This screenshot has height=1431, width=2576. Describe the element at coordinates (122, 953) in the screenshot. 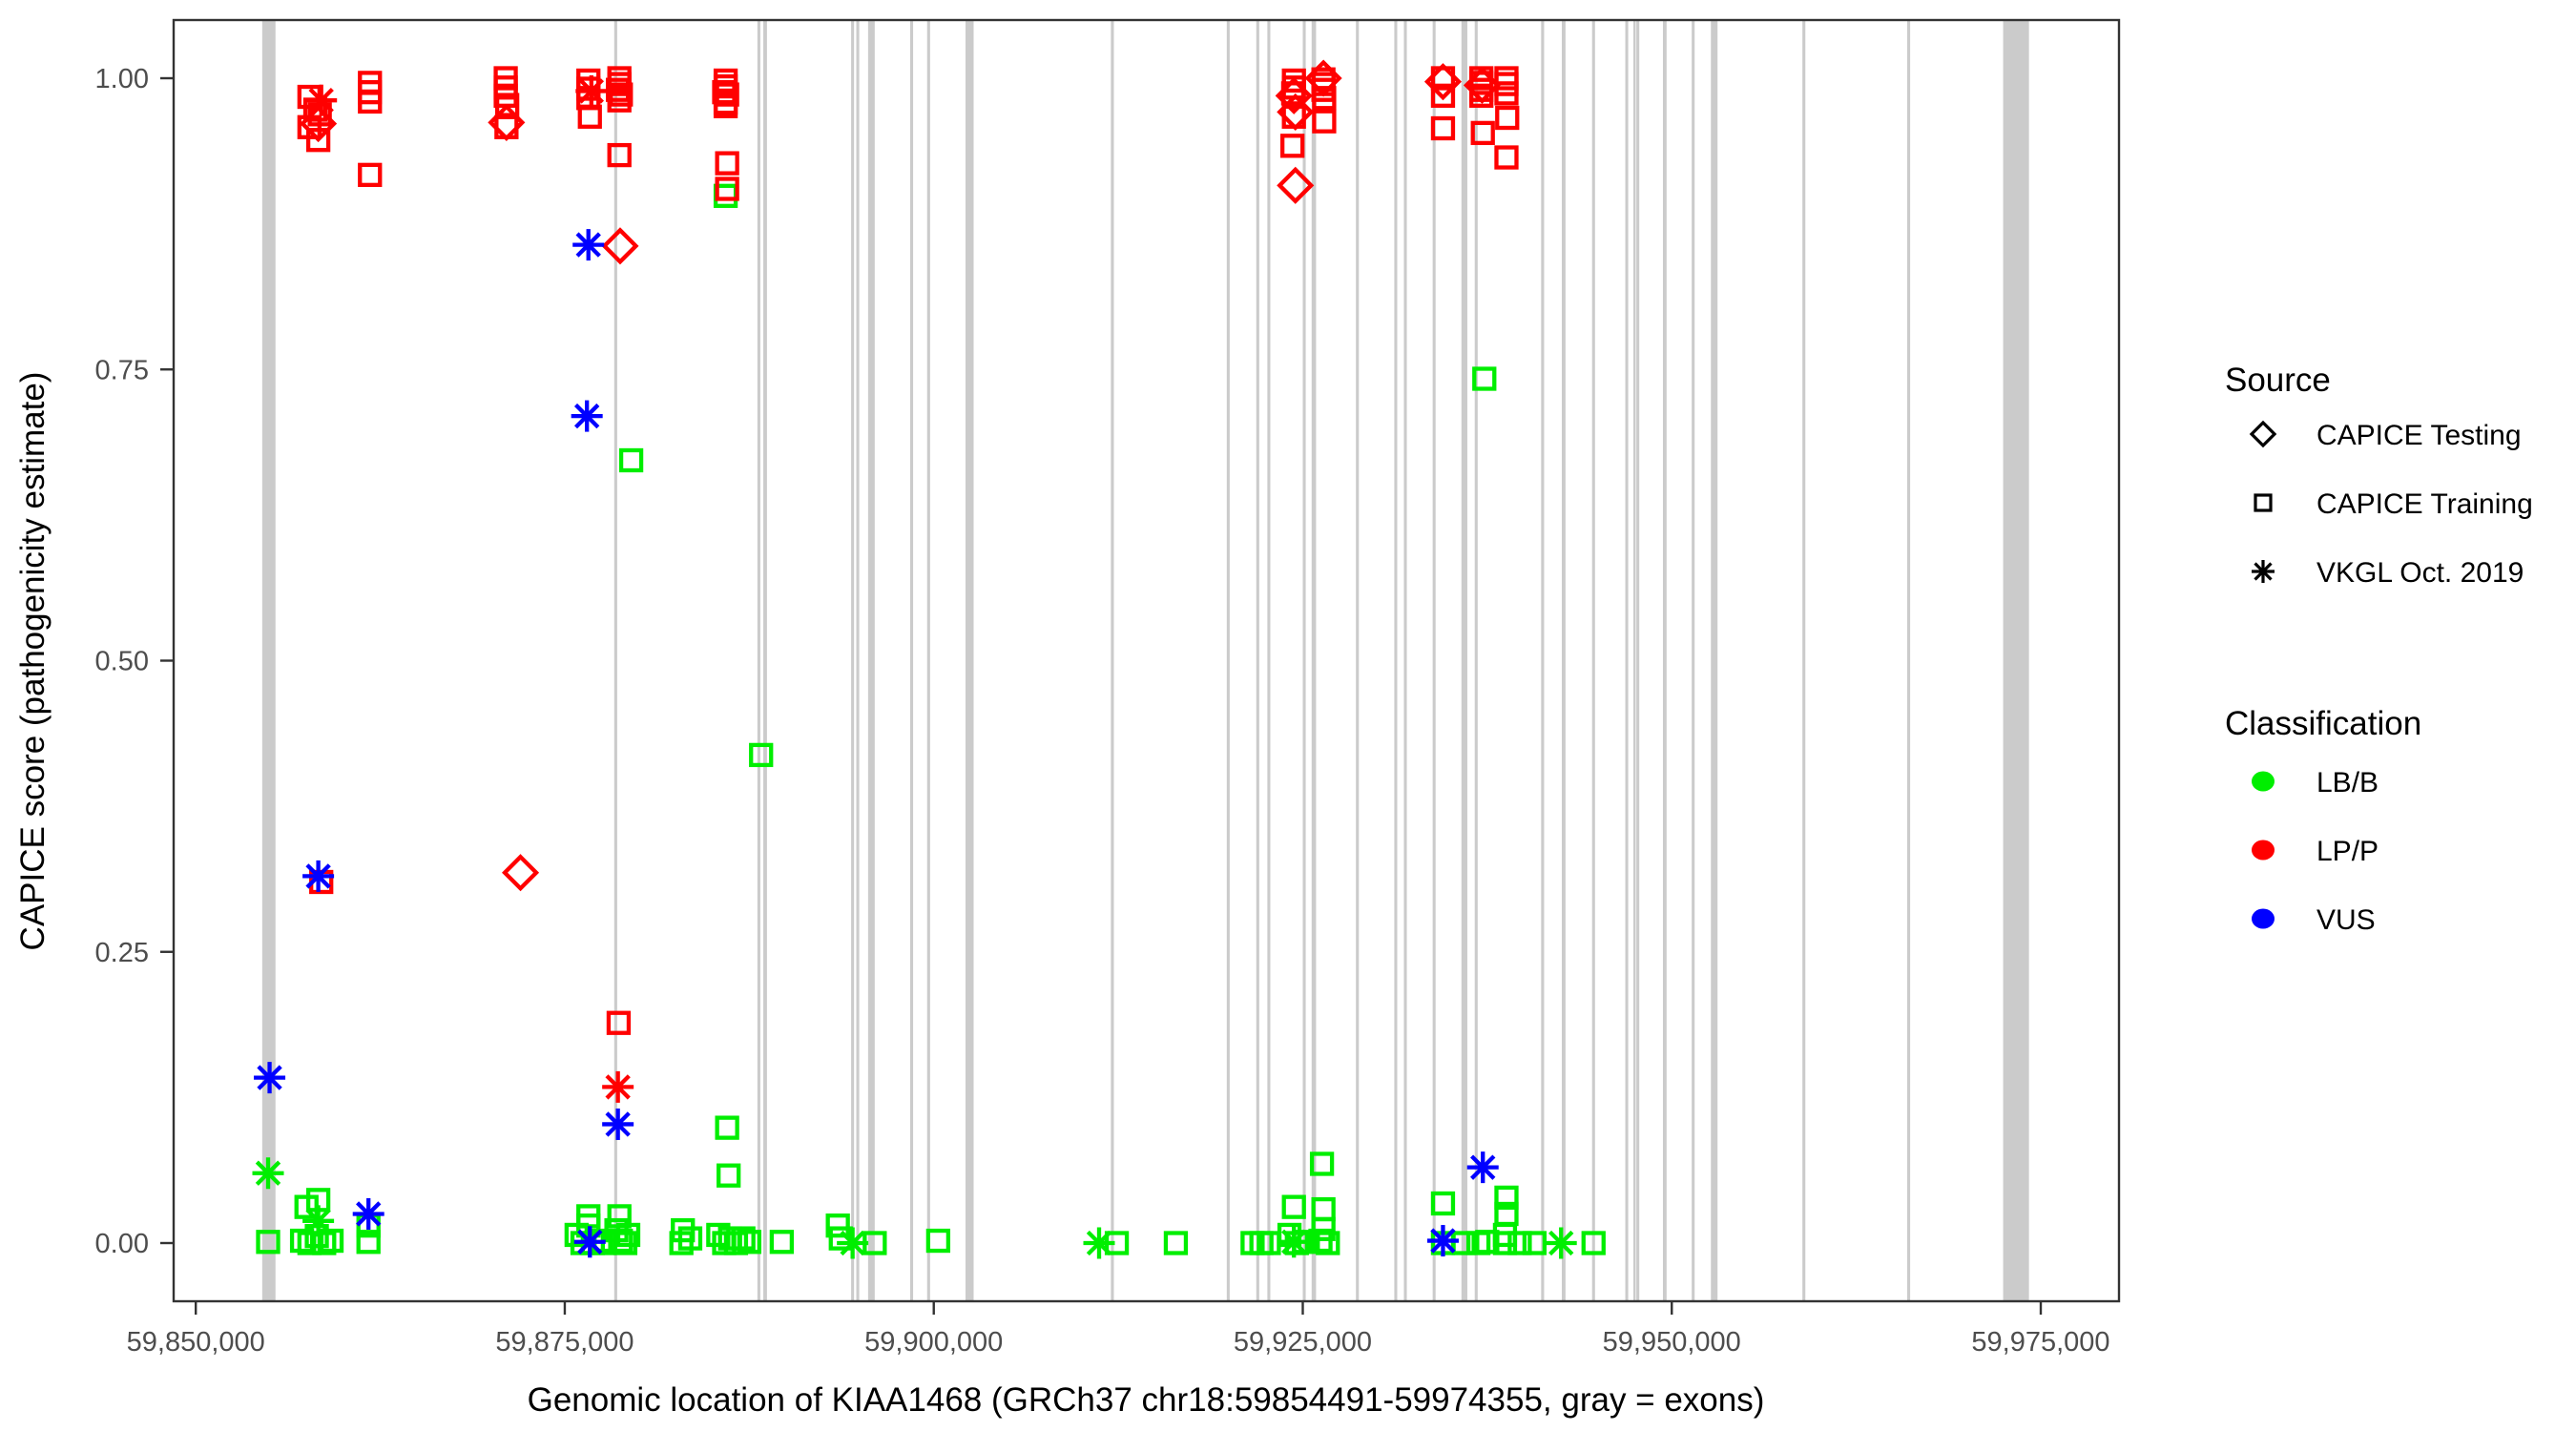

I see `y-tick-label: 0.25` at that location.